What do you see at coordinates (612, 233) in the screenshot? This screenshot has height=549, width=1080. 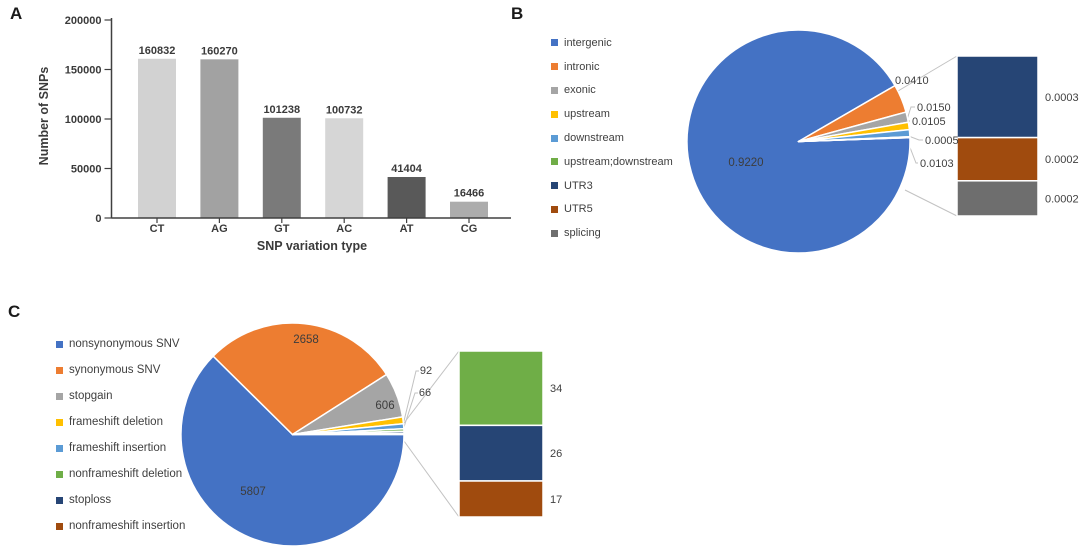 I see `legend-item-splicing: splicing` at bounding box center [612, 233].